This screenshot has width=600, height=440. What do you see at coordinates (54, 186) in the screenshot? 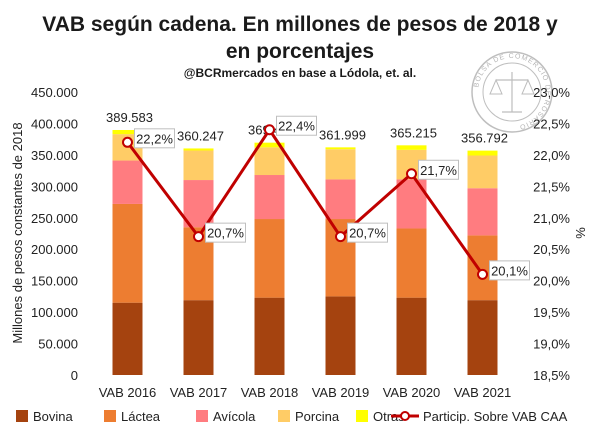
I see `y-tick-label: 300.000` at bounding box center [54, 186].